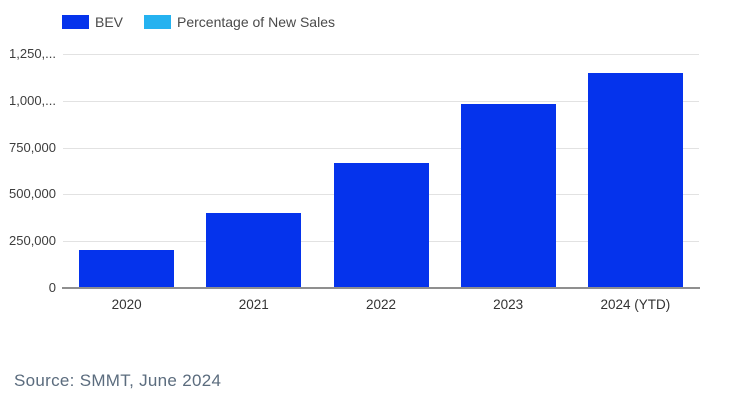  I want to click on x-axis-tick-label: 2024 (YTD), so click(635, 304).